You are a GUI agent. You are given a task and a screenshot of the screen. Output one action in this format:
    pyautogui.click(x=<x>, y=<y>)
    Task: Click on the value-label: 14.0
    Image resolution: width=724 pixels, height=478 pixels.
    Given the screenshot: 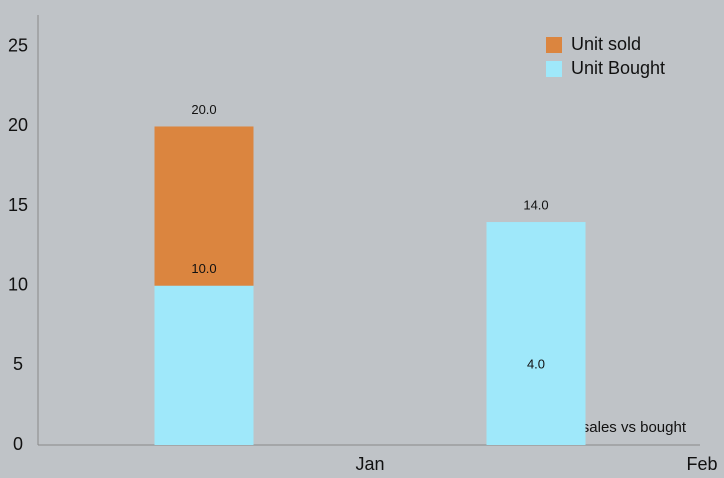 What is the action you would take?
    pyautogui.click(x=535, y=204)
    